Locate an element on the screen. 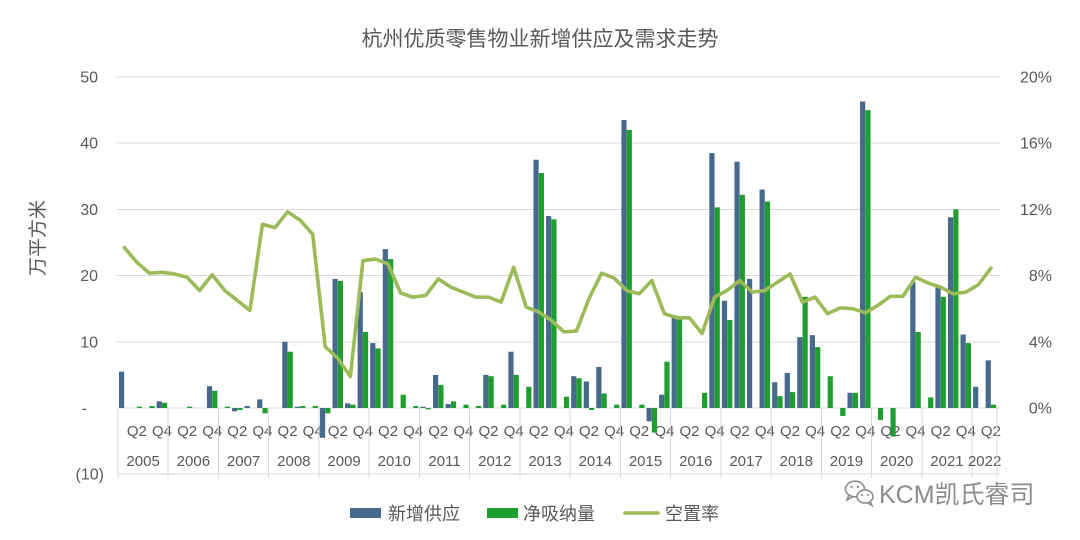 This screenshot has height=540, width=1080. x-tick-label-year: 2006 is located at coordinates (193, 461).